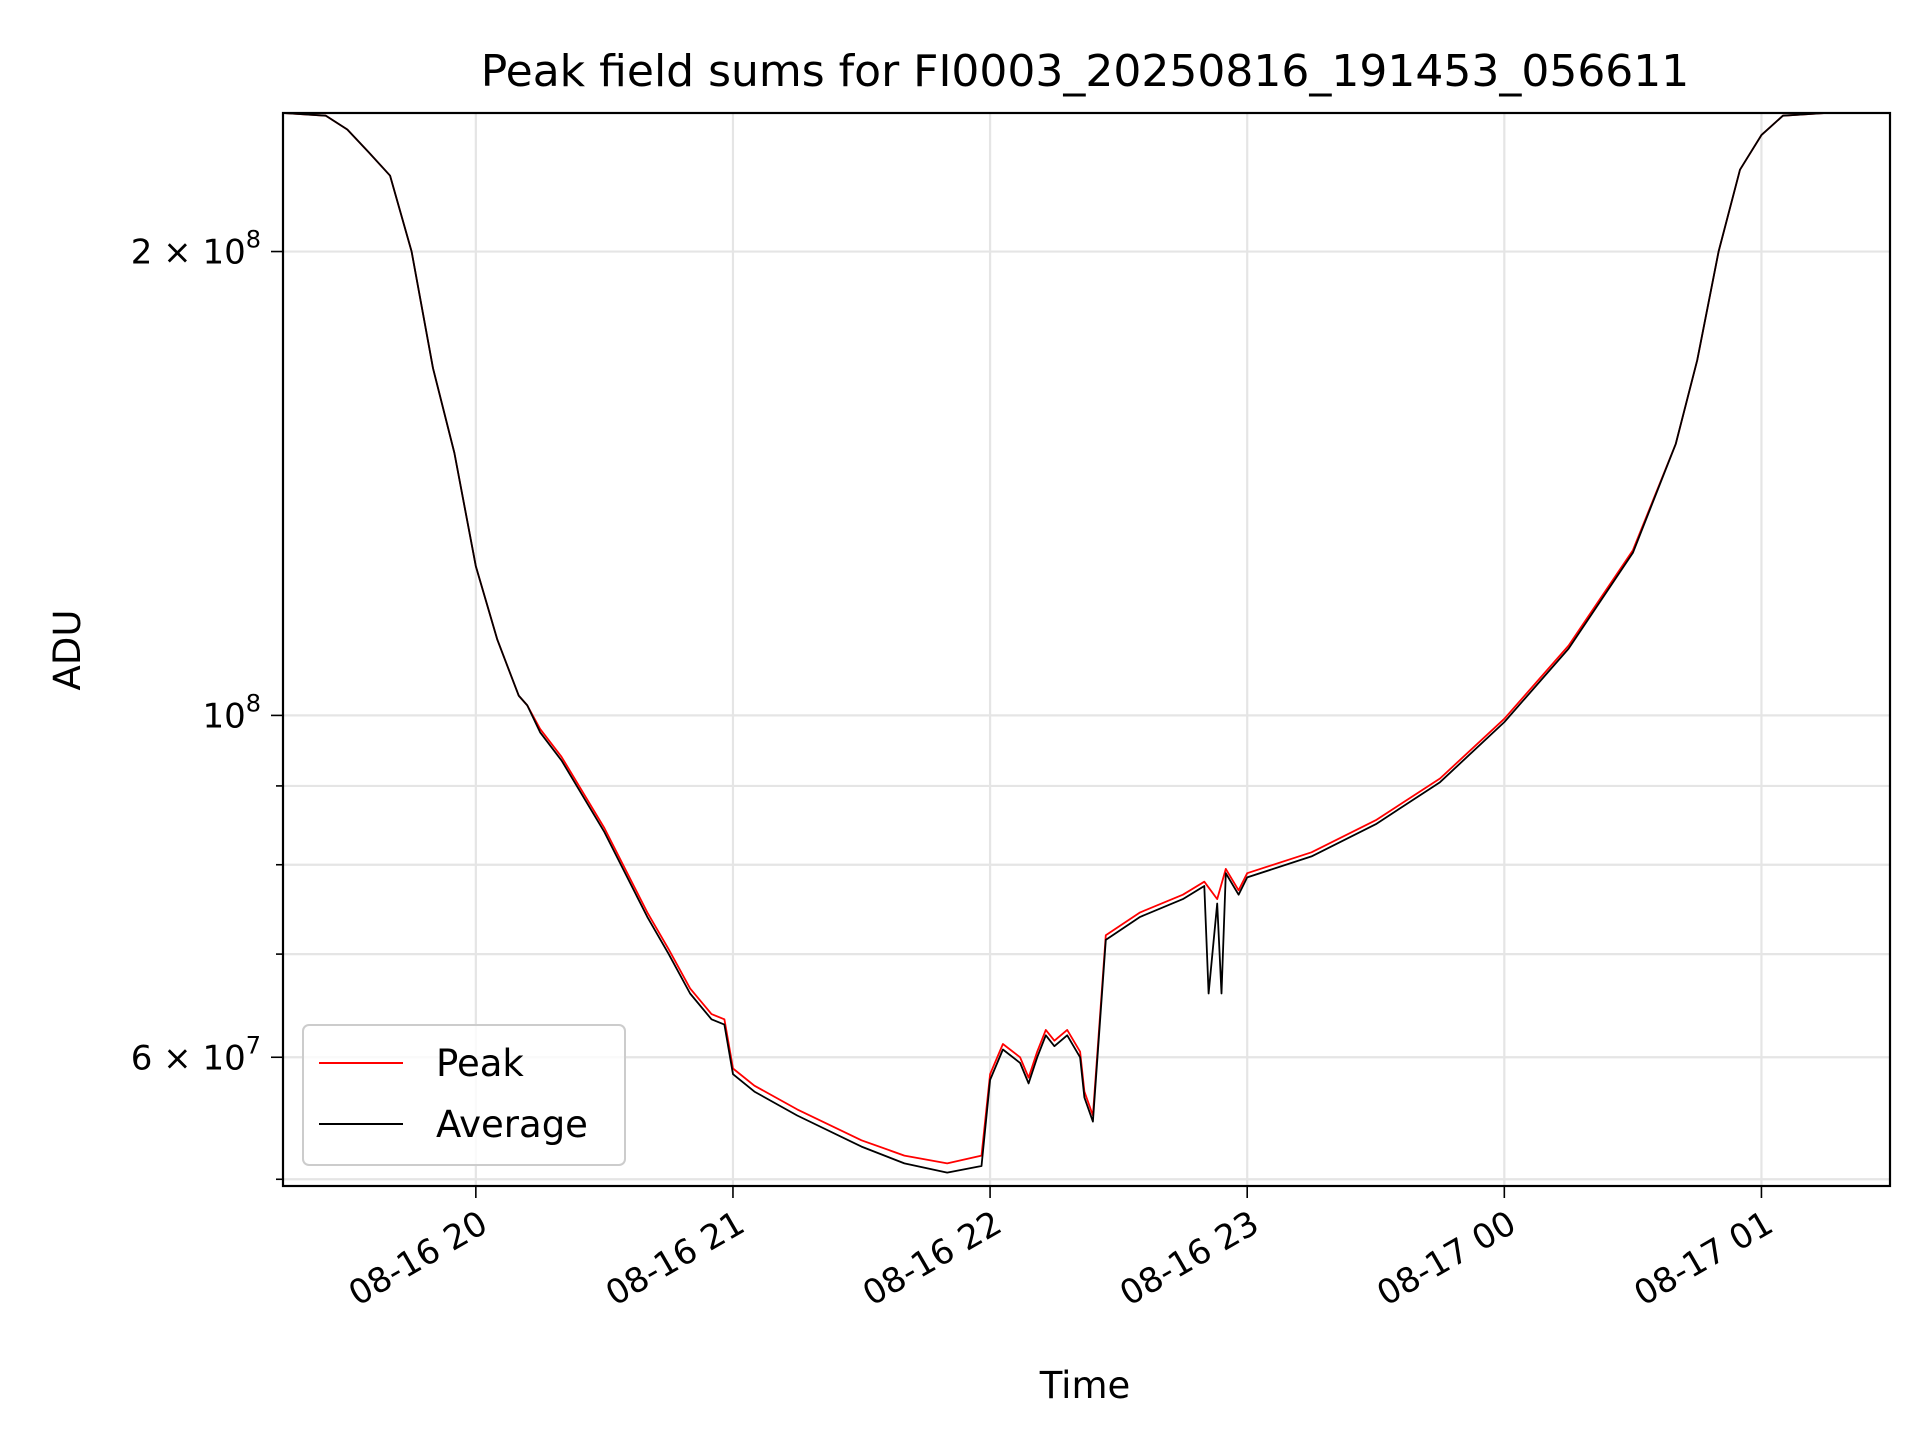 The height and width of the screenshot is (1440, 1920). What do you see at coordinates (196, 1054) in the screenshot?
I see `y-tick-label: 6 × 107` at bounding box center [196, 1054].